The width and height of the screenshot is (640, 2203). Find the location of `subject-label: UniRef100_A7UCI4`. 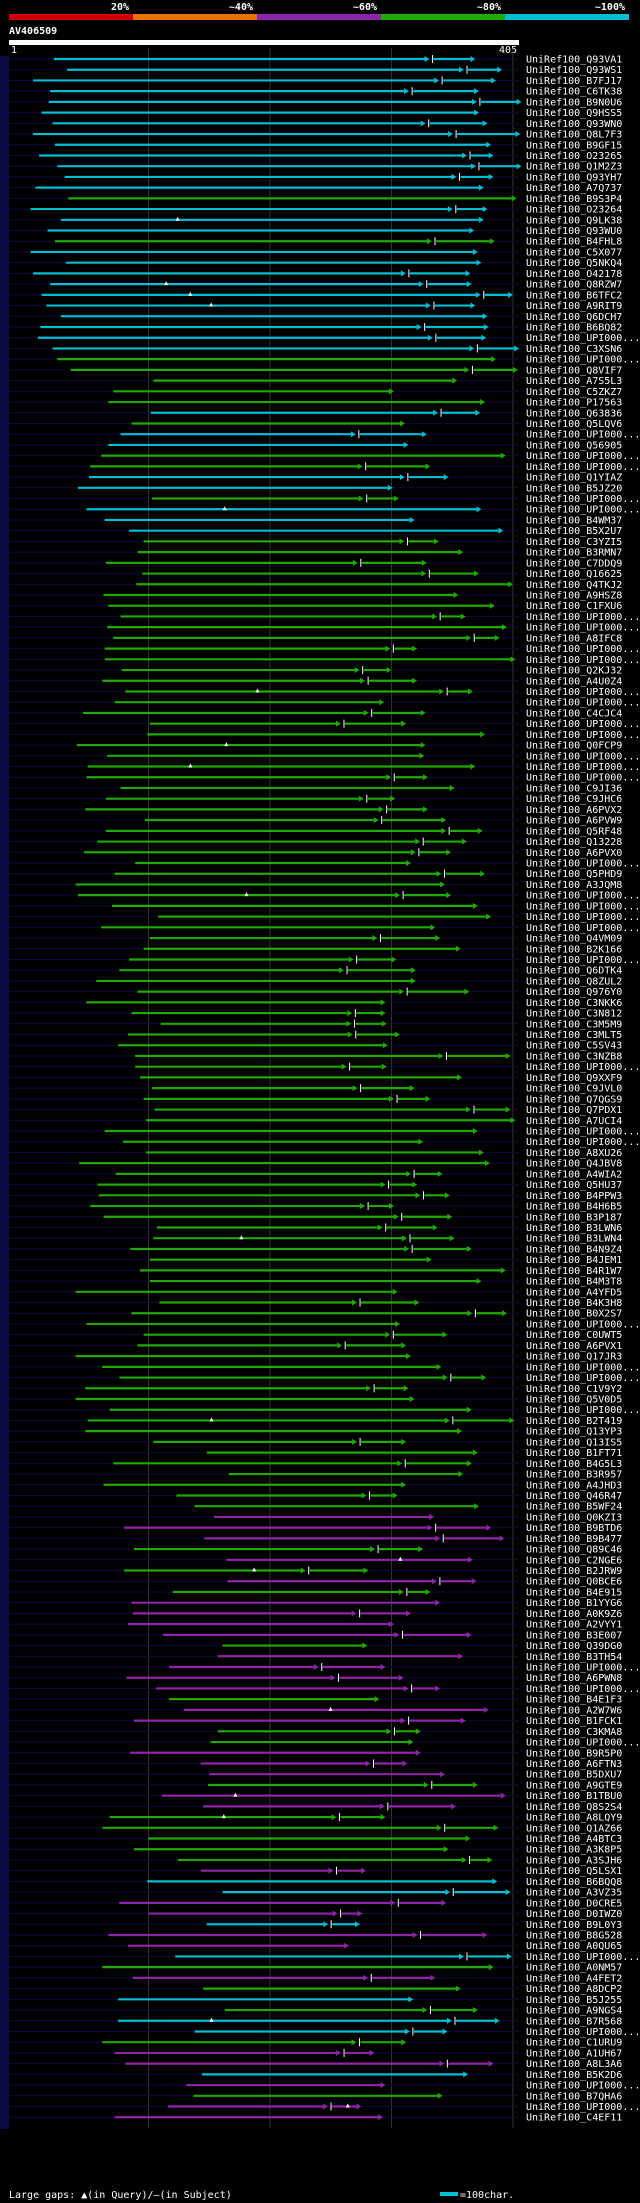

subject-label: UniRef100_A7UCI4 is located at coordinates (574, 1121).